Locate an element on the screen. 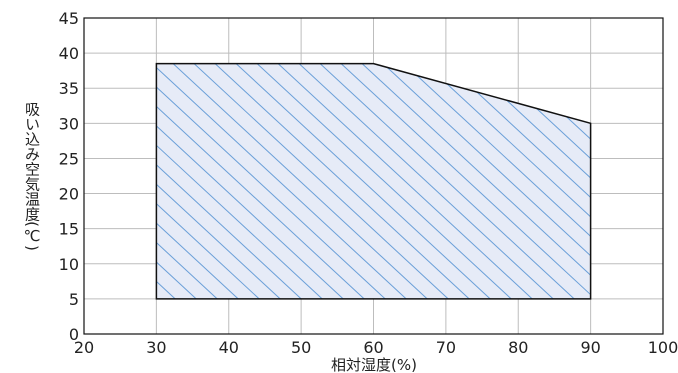 The image size is (678, 373). x-tick-label: 40 is located at coordinates (229, 347).